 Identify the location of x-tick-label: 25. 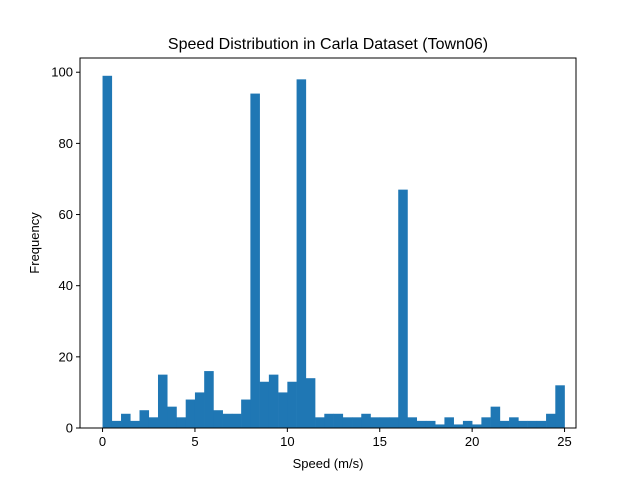
(564, 441).